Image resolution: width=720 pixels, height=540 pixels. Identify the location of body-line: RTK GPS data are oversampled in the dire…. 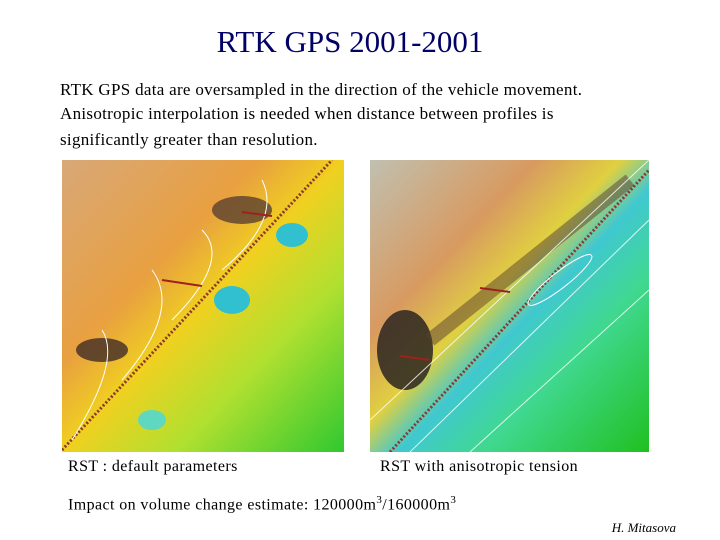
(321, 89).